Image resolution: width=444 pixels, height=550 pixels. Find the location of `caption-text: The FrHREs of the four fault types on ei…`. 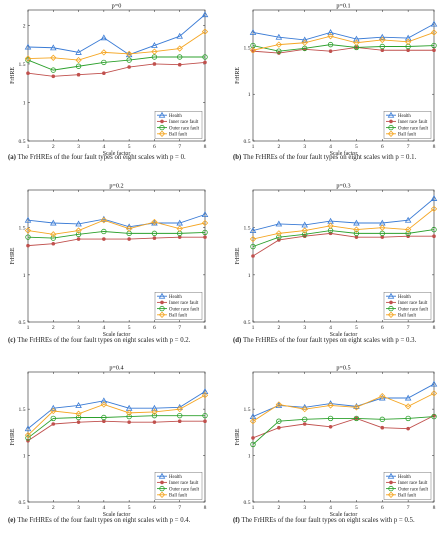

caption-text: The FrHREs of the four fault types on ei… is located at coordinates (328, 520).